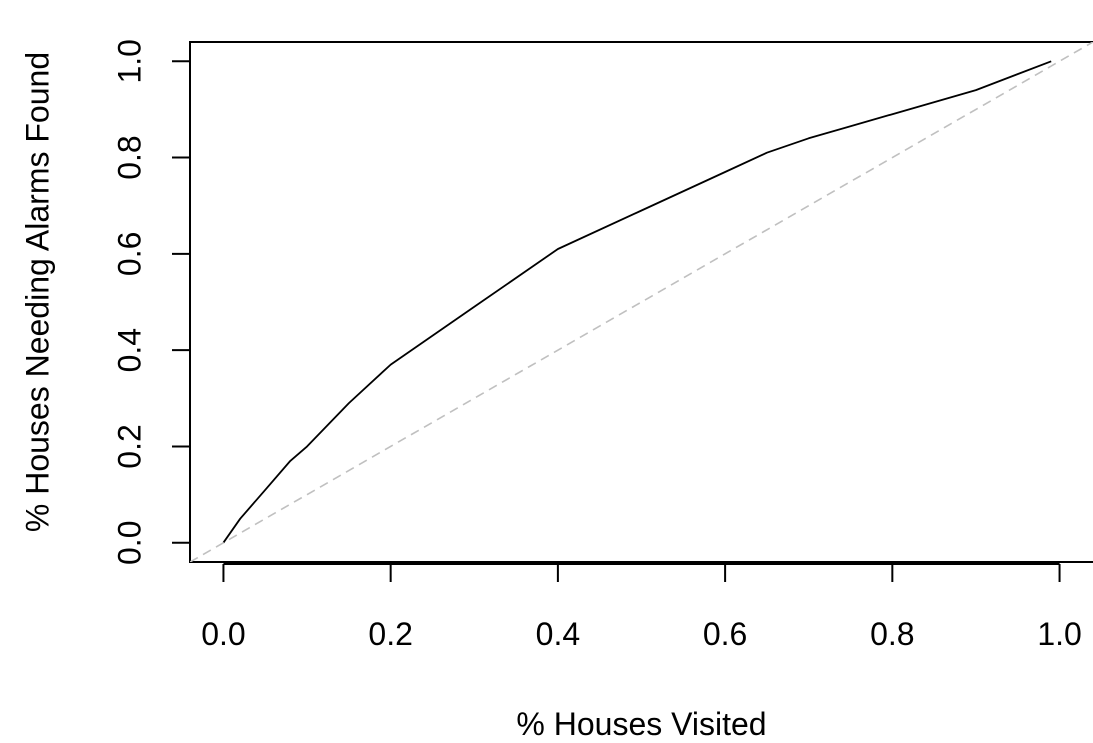 This screenshot has height=743, width=1093. What do you see at coordinates (129, 350) in the screenshot?
I see `y-tick-label: 0.4` at bounding box center [129, 350].